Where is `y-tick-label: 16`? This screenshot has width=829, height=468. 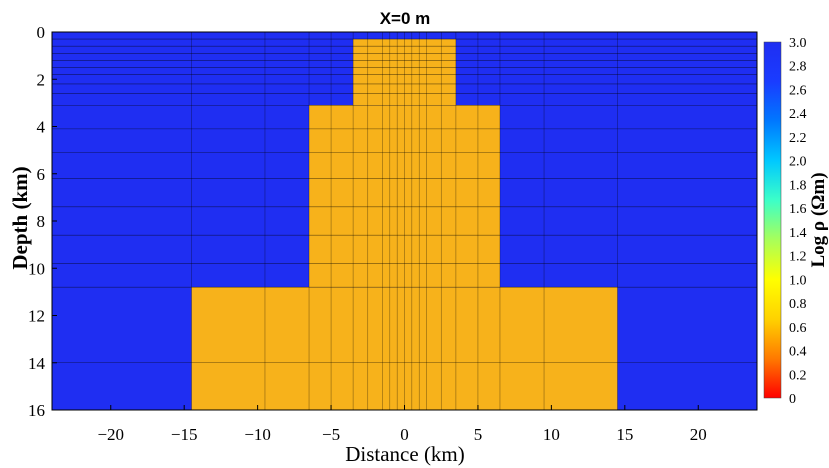
y-tick-label: 16 is located at coordinates (36, 410).